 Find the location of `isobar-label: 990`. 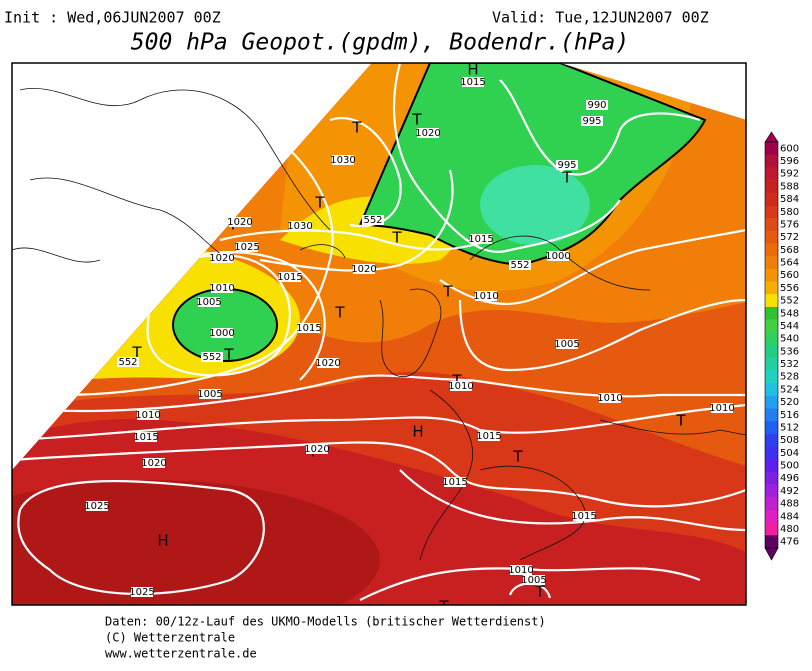

isobar-label: 990 is located at coordinates (596, 105).